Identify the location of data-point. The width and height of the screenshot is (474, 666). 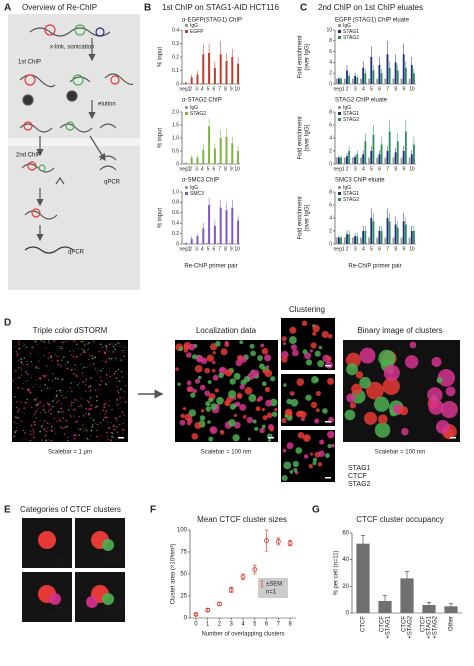
(255, 569).